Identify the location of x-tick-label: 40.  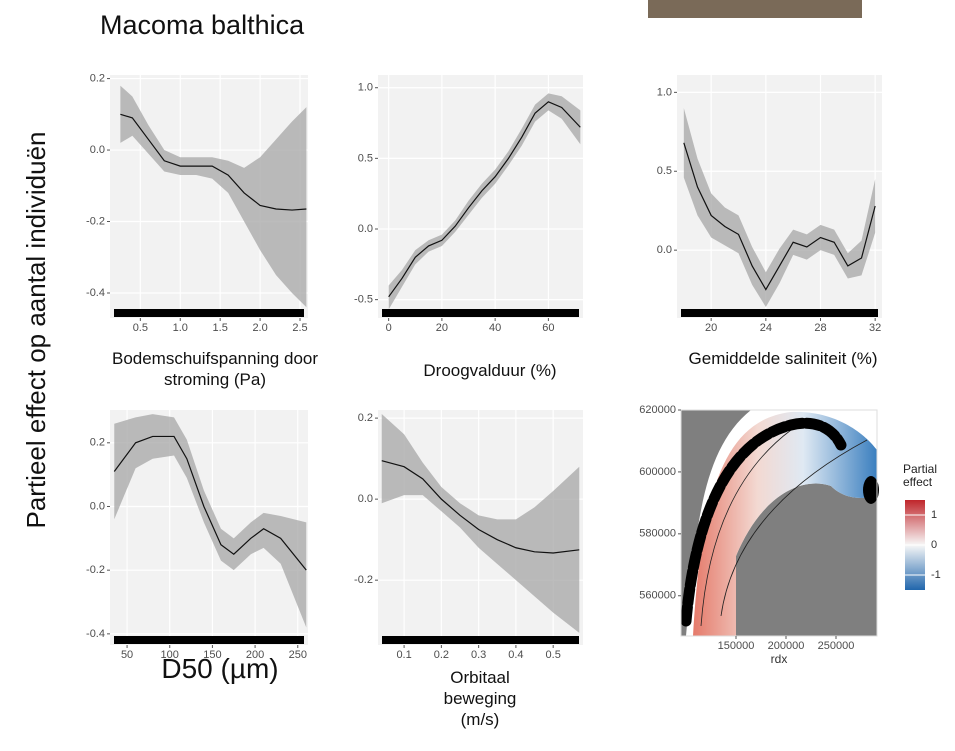
(495, 328).